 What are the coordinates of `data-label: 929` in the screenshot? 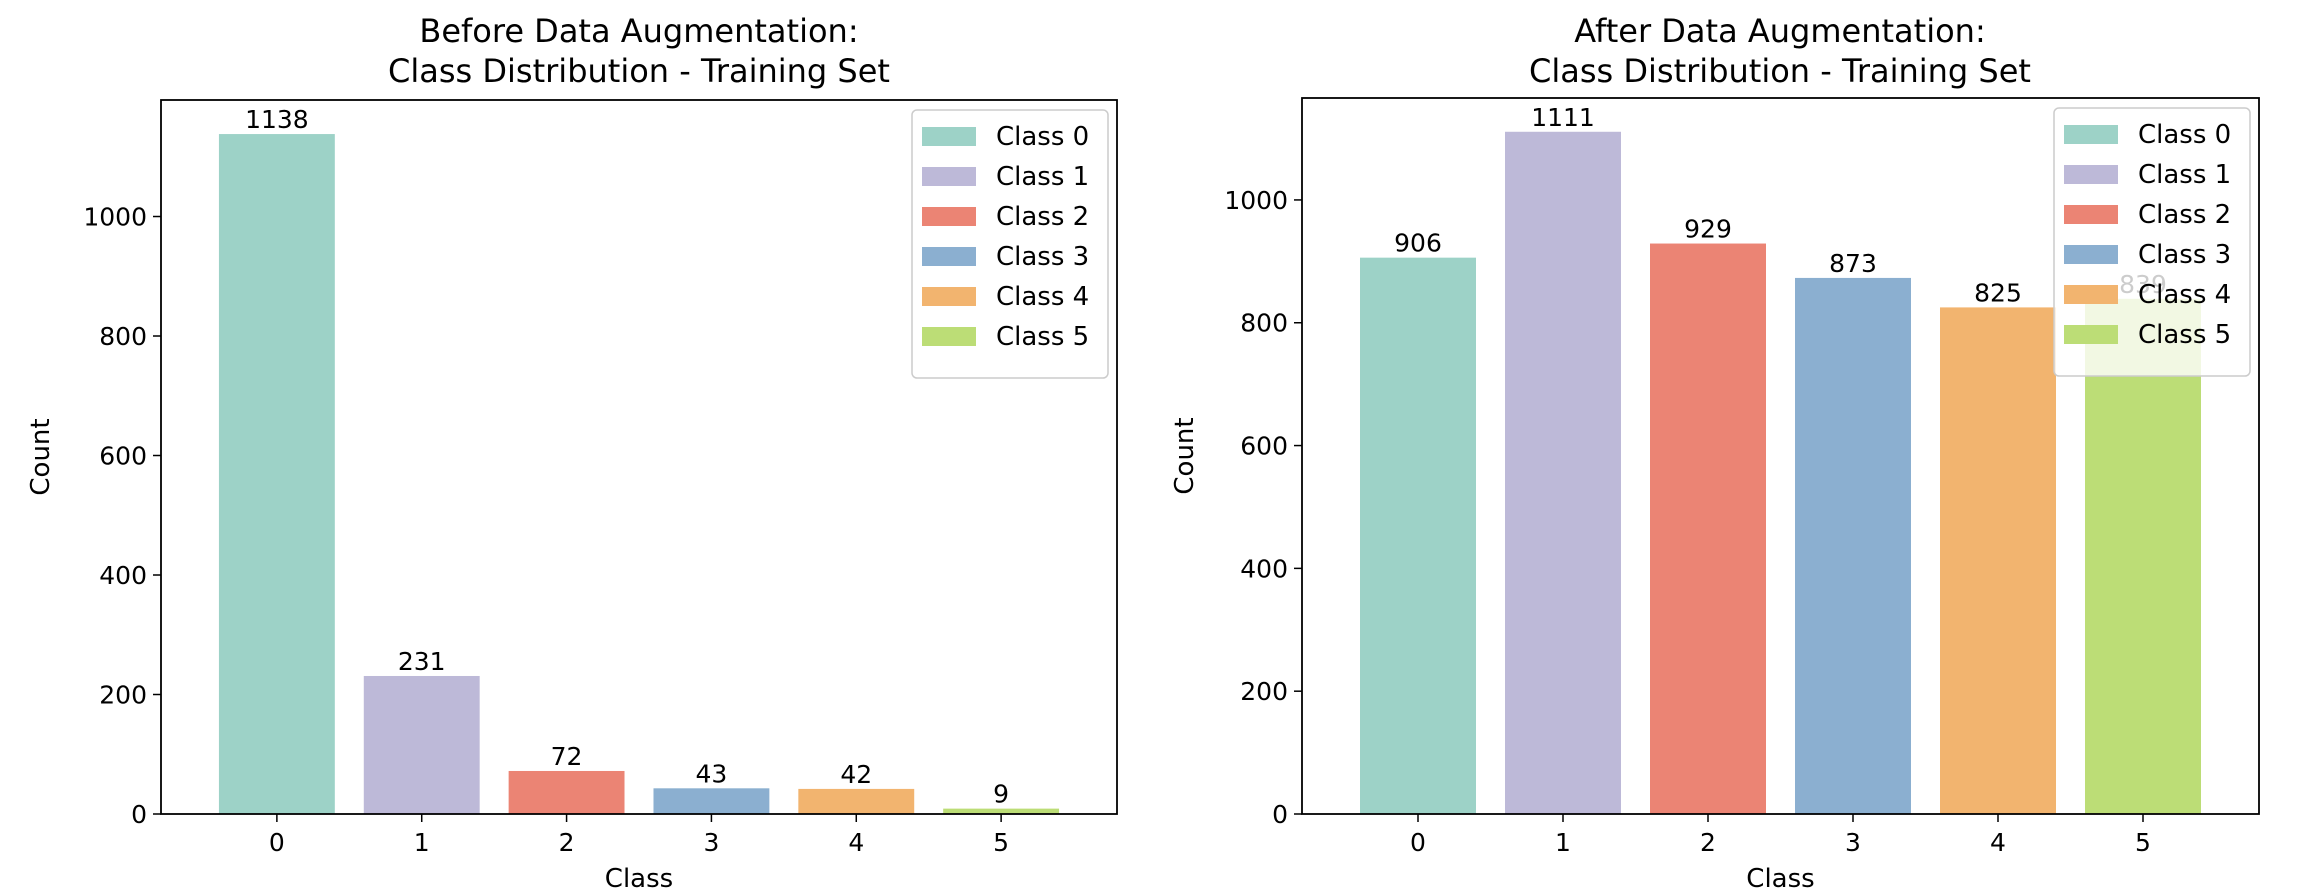 It's located at (1708, 229).